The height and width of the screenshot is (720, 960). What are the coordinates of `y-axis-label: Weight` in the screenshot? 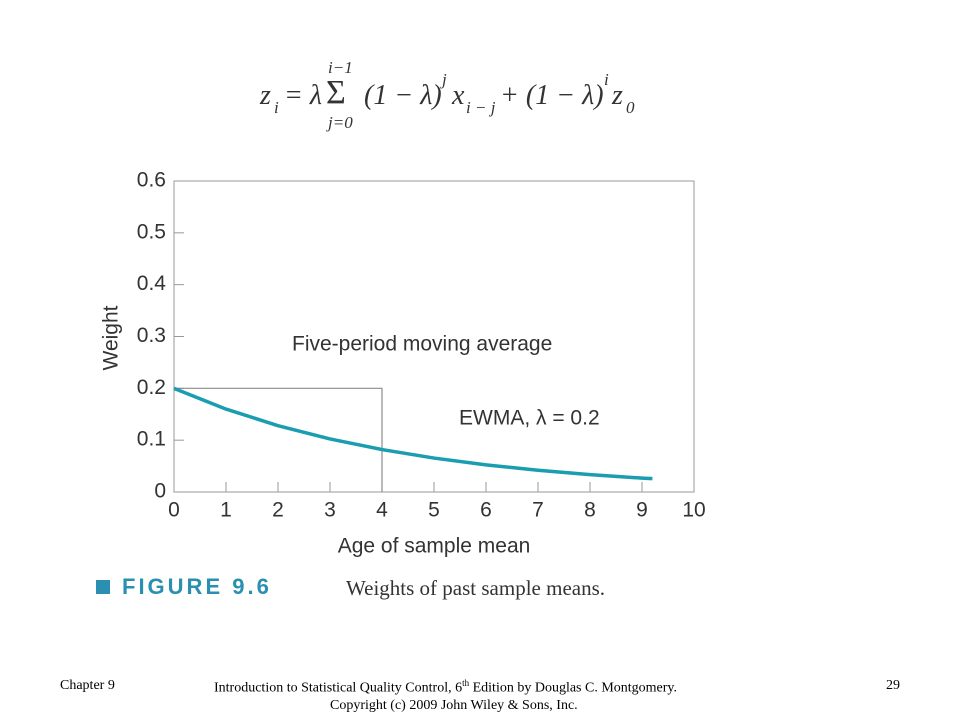 It's located at (111, 337).